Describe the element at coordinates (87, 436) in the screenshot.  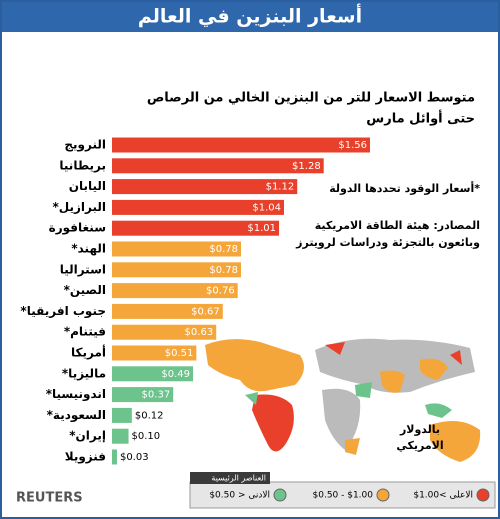
I see `category-label: إيران*` at that location.